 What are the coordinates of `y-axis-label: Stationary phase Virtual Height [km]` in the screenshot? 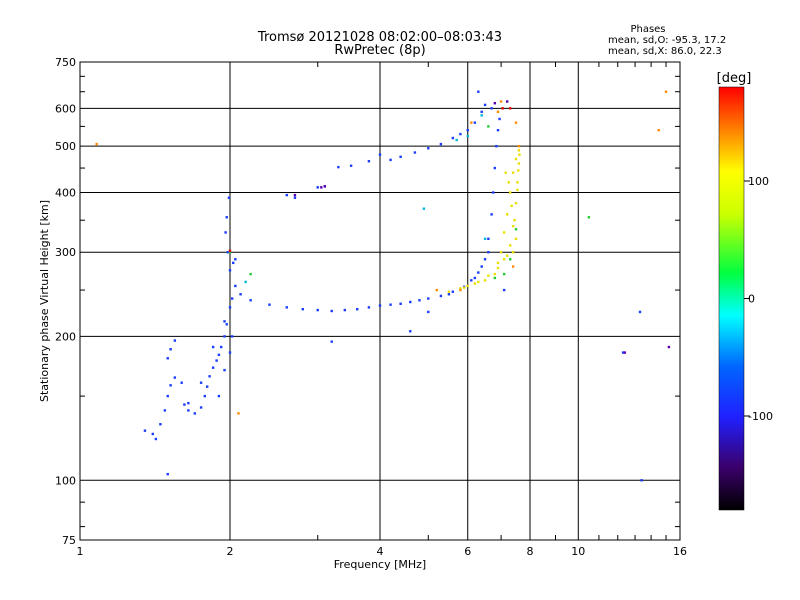 It's located at (44, 301).